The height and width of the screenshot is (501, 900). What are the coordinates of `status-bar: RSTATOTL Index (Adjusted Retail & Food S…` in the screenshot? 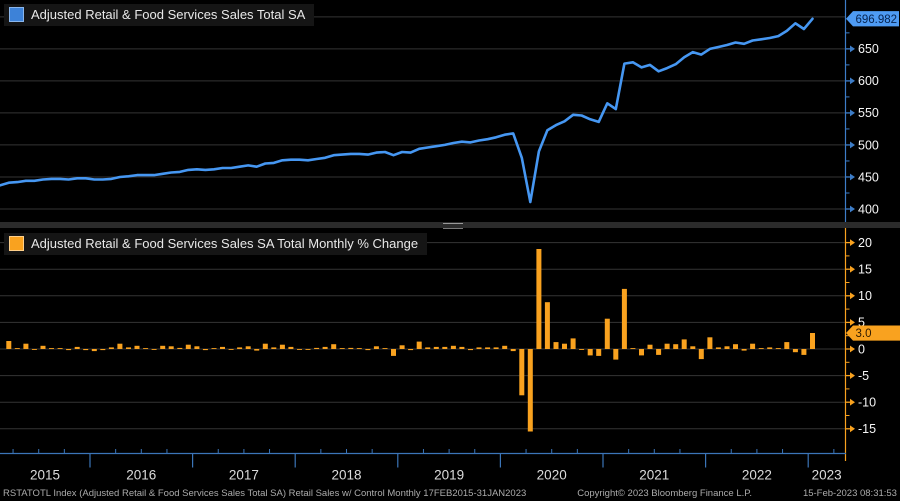 It's located at (450, 493).